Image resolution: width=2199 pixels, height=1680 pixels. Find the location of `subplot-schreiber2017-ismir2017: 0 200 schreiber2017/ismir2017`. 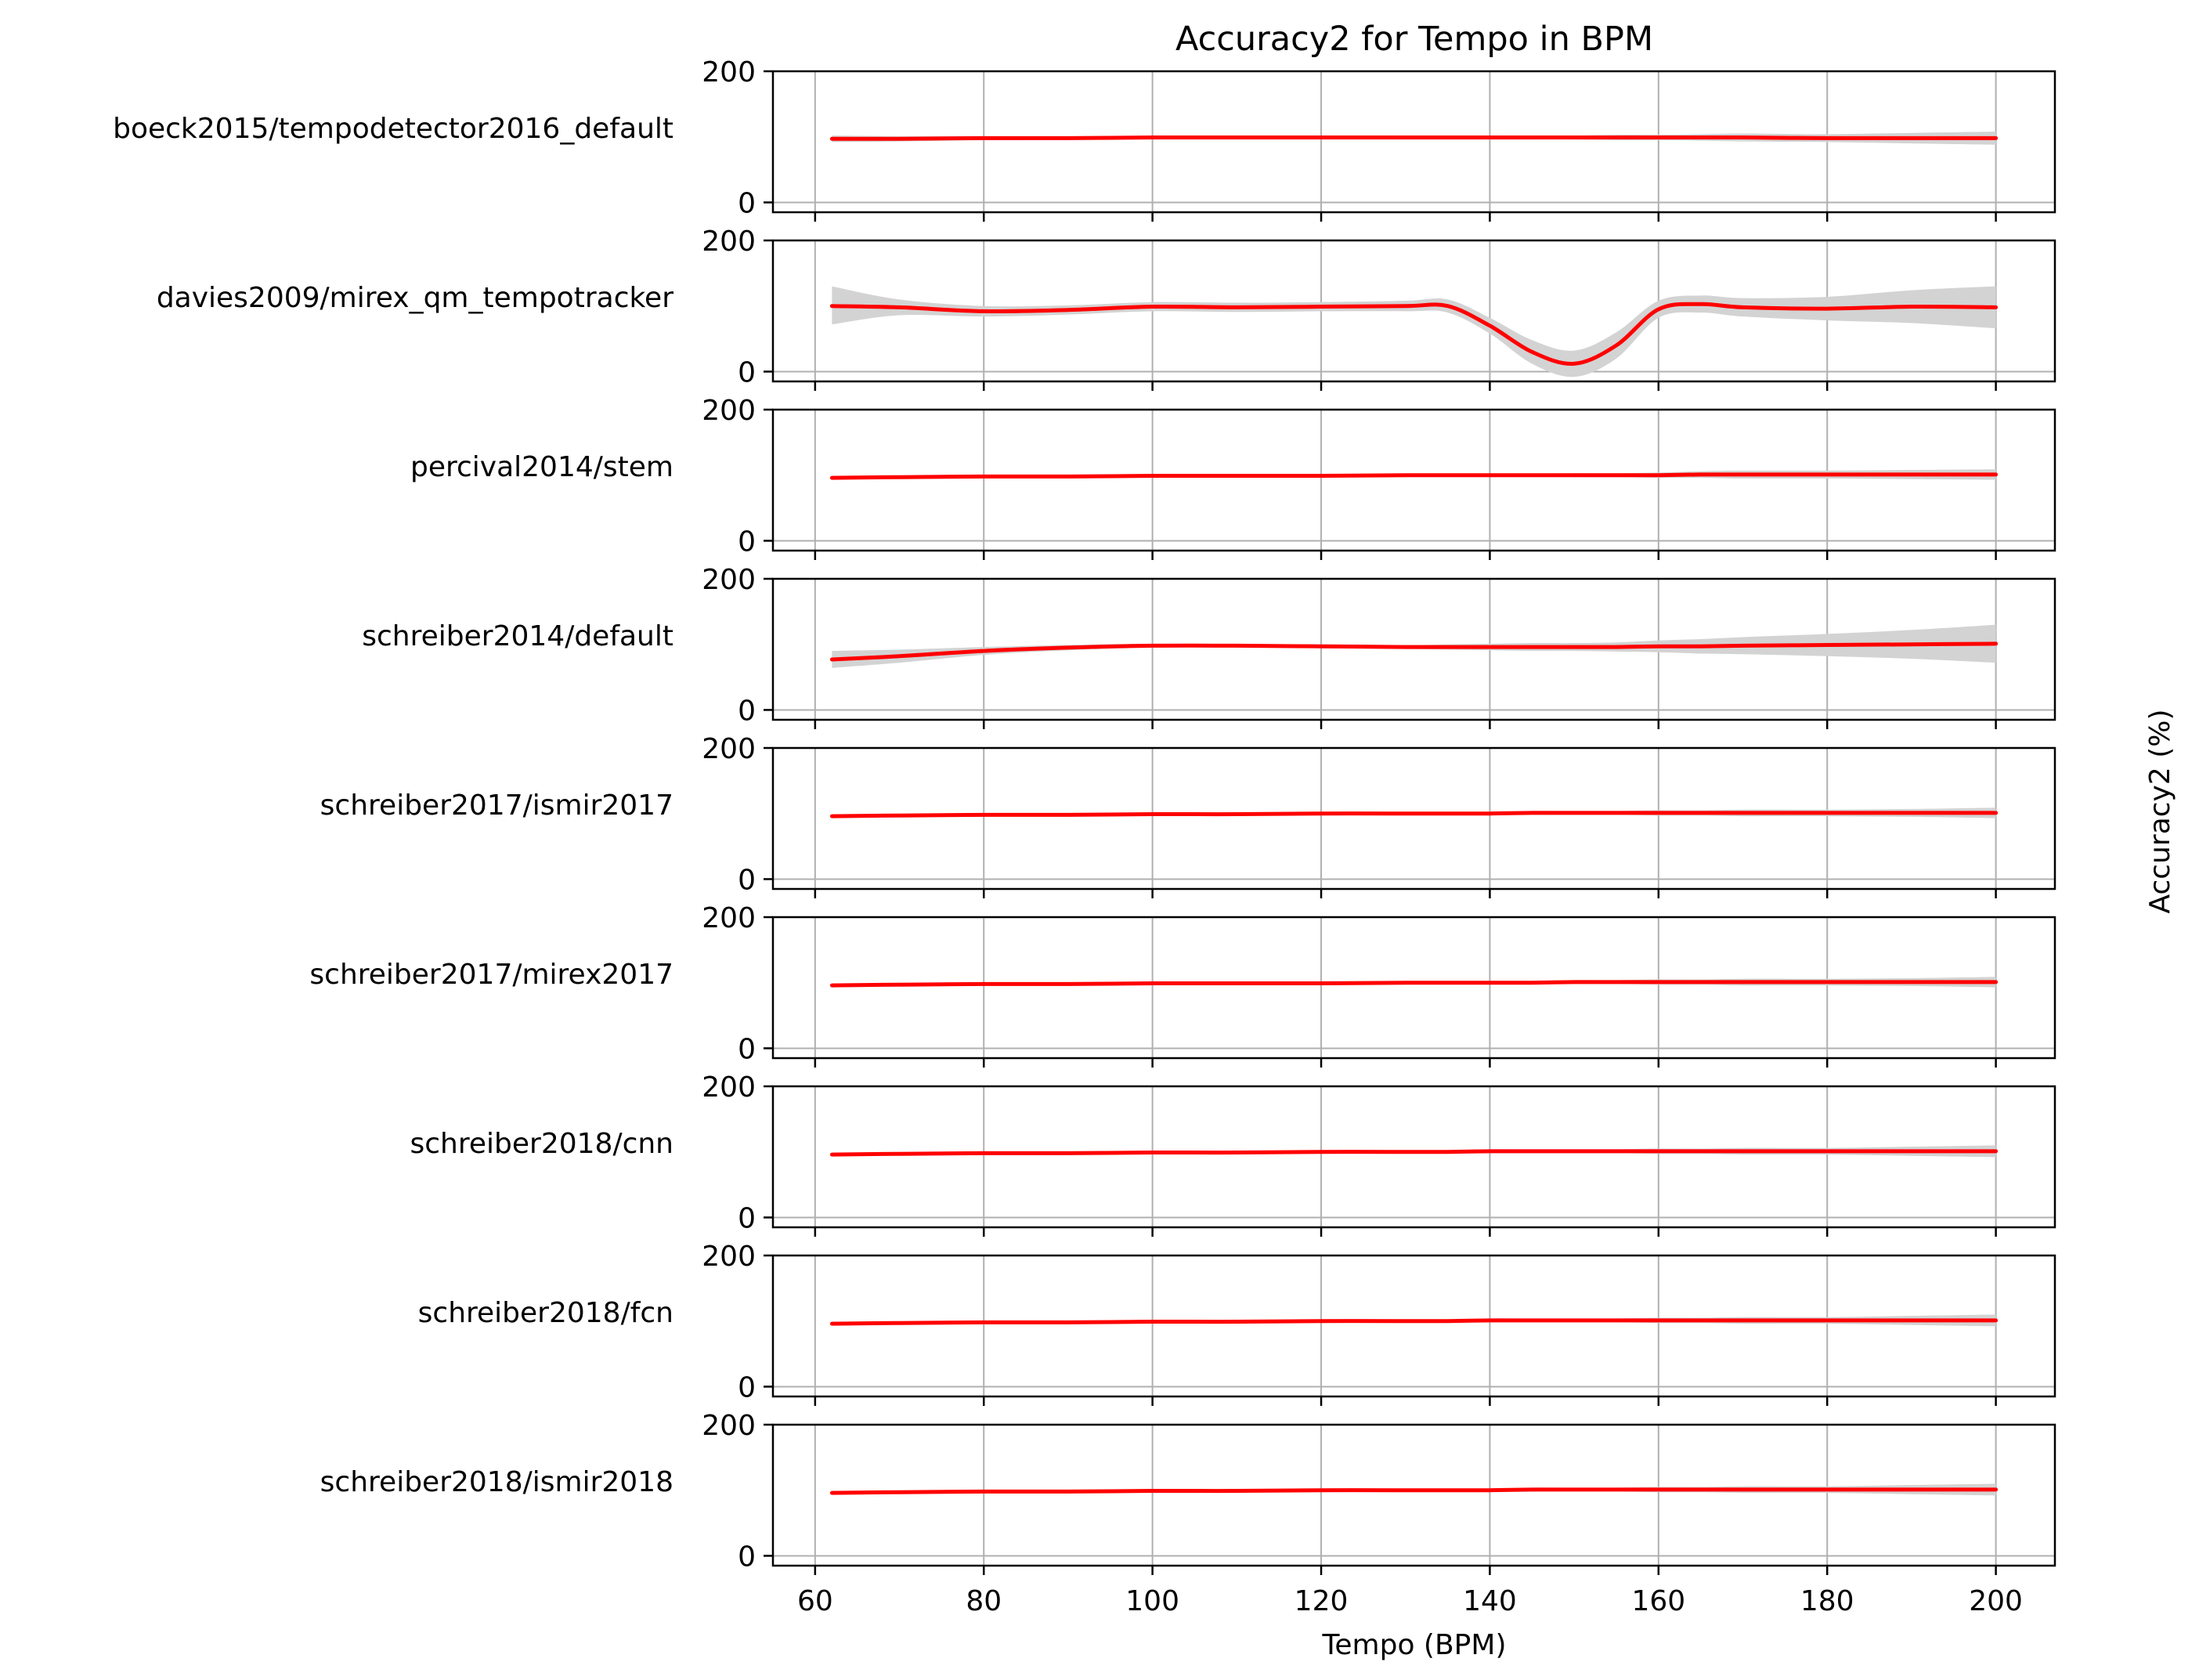

subplot-schreiber2017-ismir2017: 0 200 schreiber2017/ismir2017 is located at coordinates (1188, 815).